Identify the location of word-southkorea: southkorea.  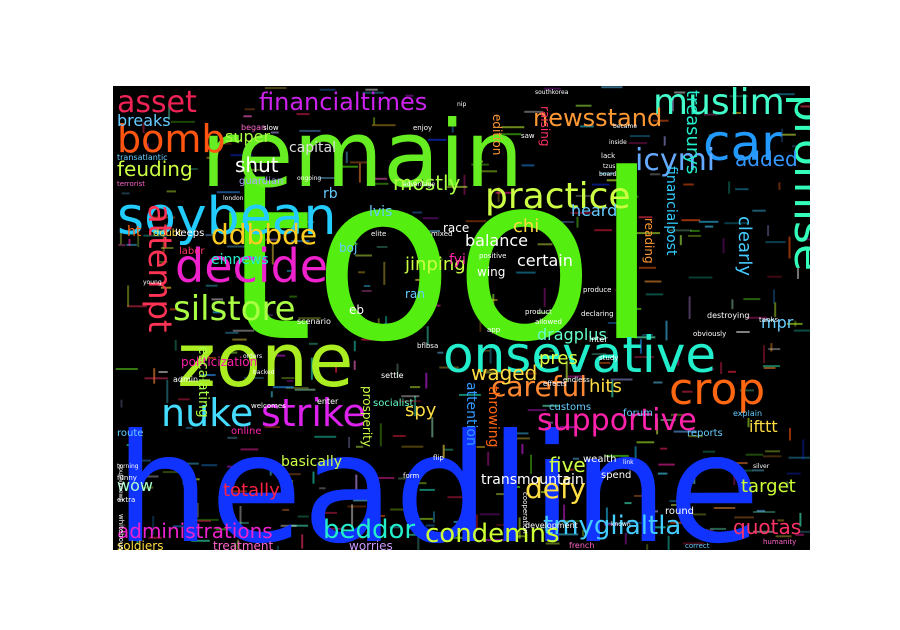
(552, 92).